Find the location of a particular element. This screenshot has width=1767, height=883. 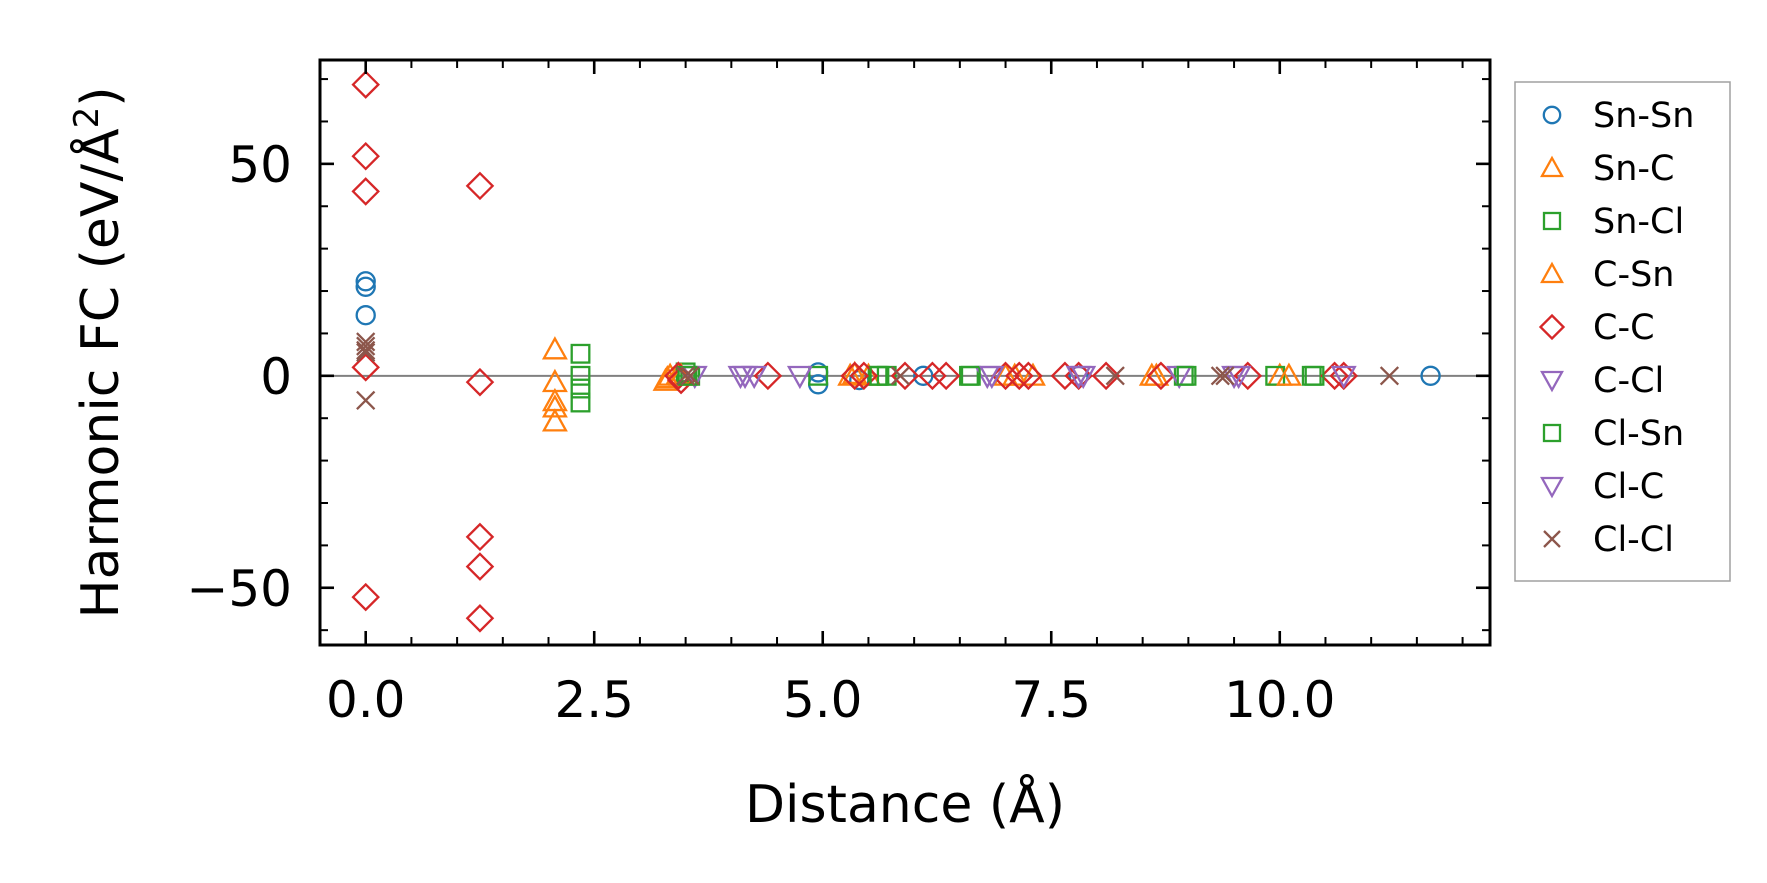

legend-marker-sn-c is located at coordinates (1552, 166).